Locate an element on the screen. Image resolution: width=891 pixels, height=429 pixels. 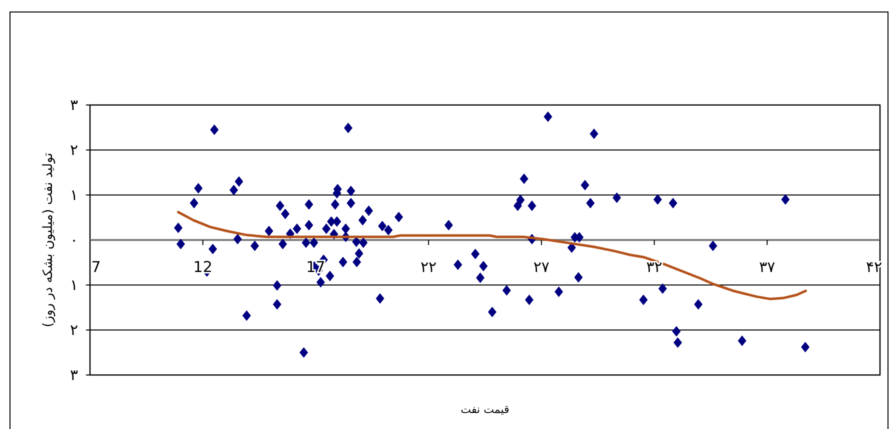
line-series is located at coordinates (492, 255).